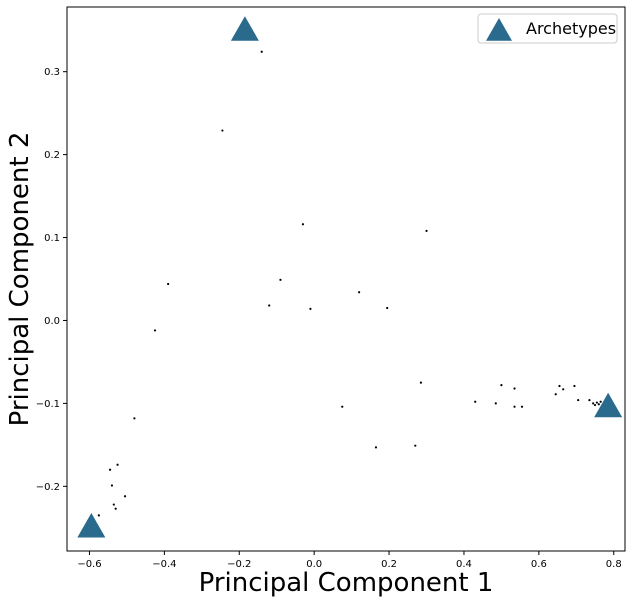  I want to click on y-tick-label: −0.2, so click(48, 487).